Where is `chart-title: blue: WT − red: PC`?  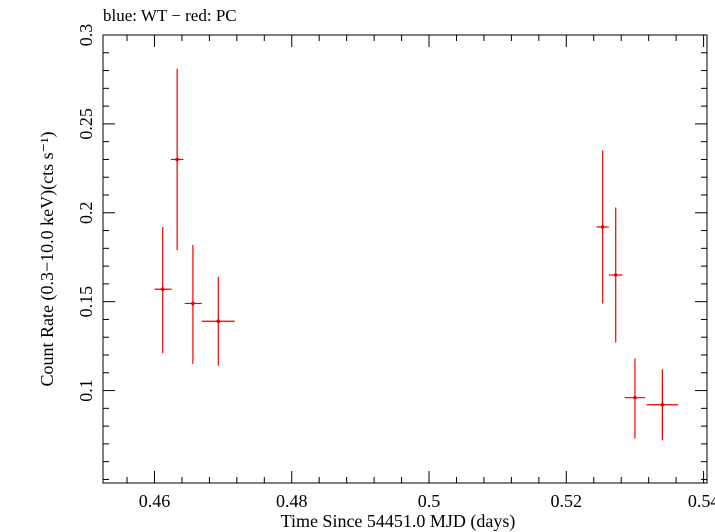
chart-title: blue: WT − red: PC is located at coordinates (170, 15).